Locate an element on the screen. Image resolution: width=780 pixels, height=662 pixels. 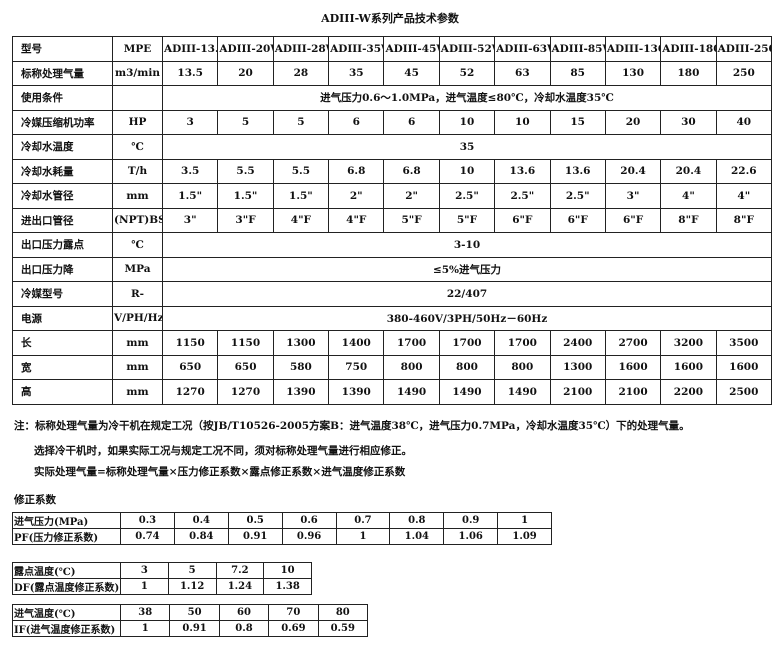
value-cell: 0.59 is located at coordinates (343, 628).